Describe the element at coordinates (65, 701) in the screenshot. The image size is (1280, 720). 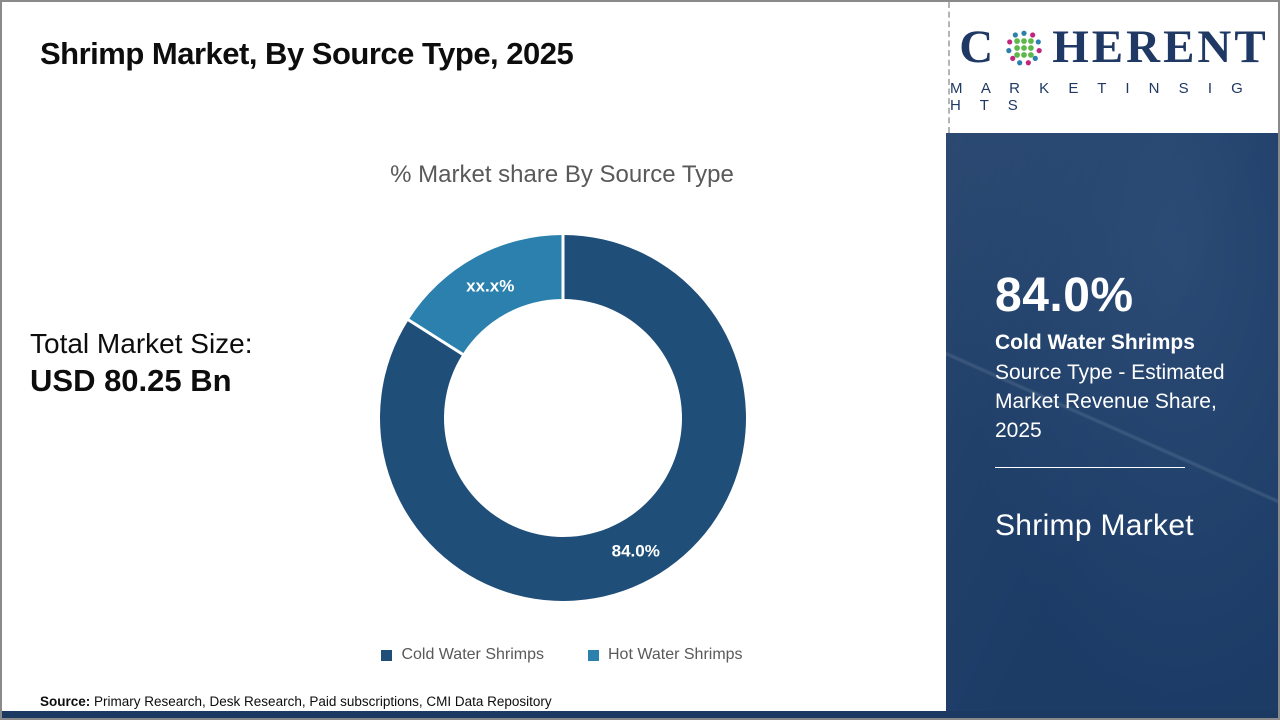
I see `source-note-prefix: Source:` at that location.